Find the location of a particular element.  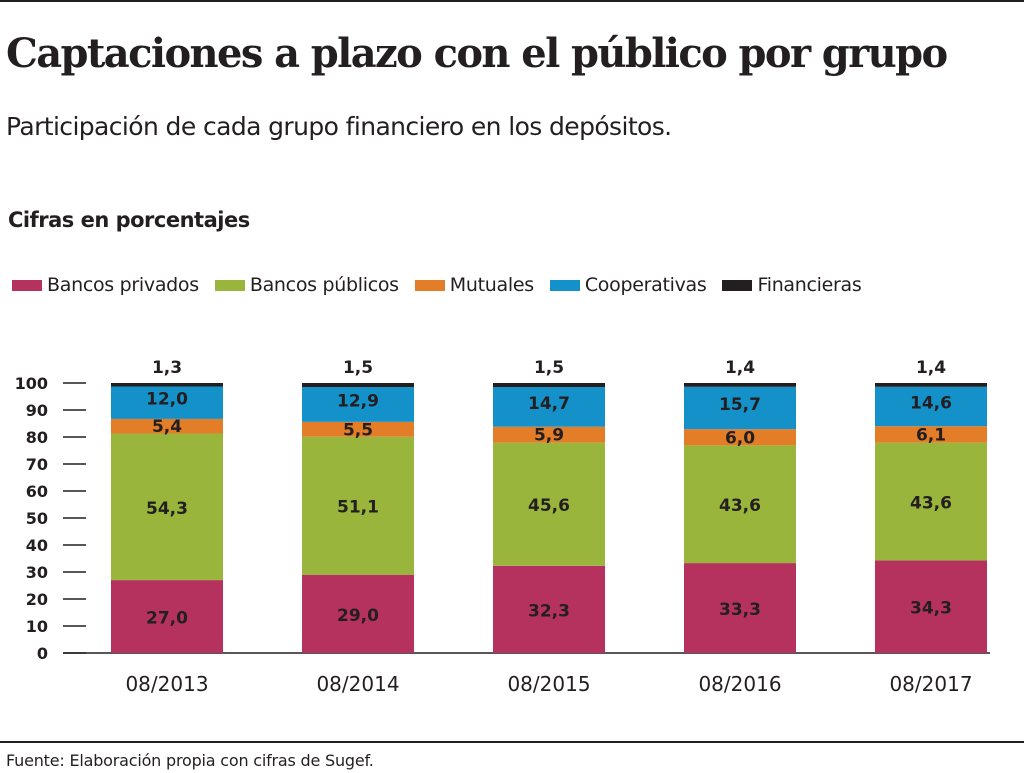

legend-item-financieras: Financieras is located at coordinates (792, 285).